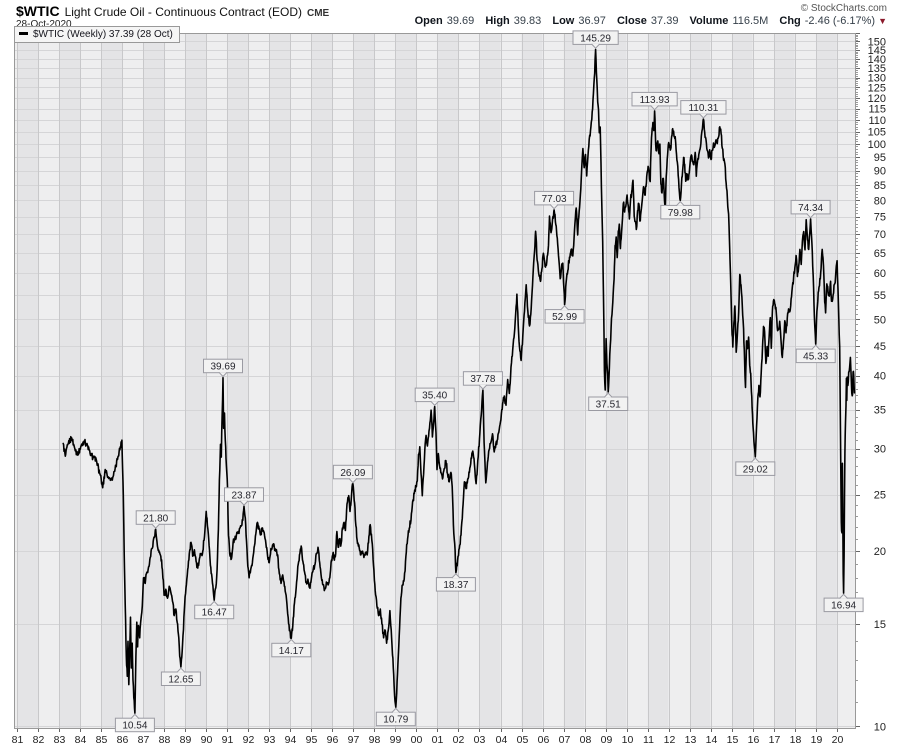  I want to click on exchange: CME, so click(318, 13).